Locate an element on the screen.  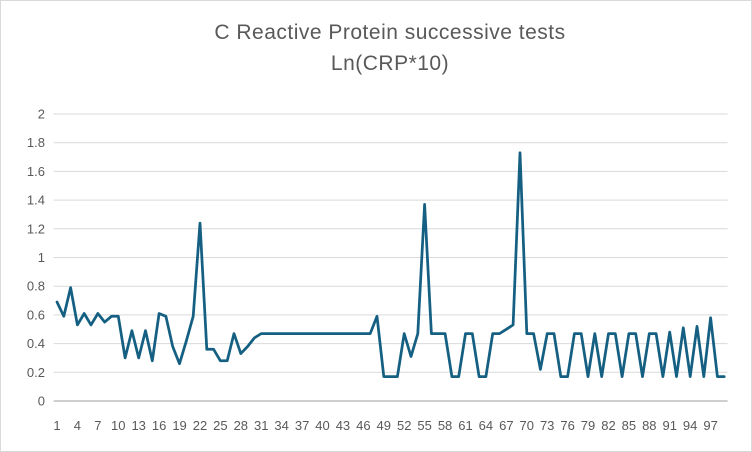
y-axis-tick-label: 1.2 is located at coordinates (36, 228).